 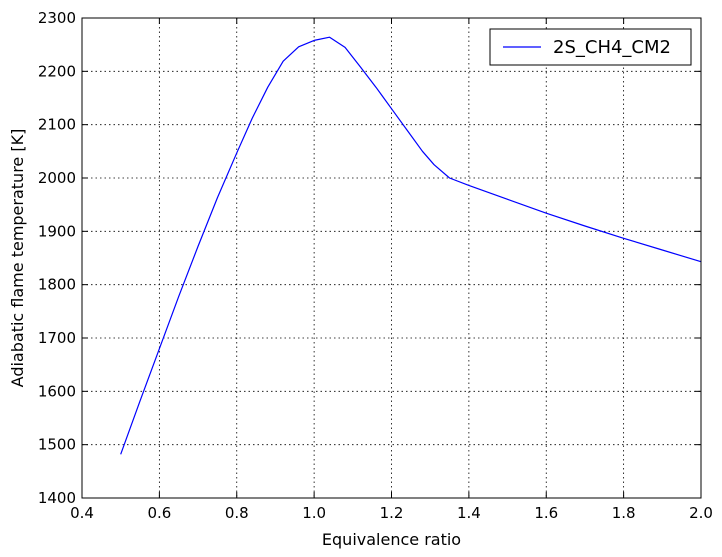 What do you see at coordinates (314, 513) in the screenshot?
I see `x-tick-label: 1.0` at bounding box center [314, 513].